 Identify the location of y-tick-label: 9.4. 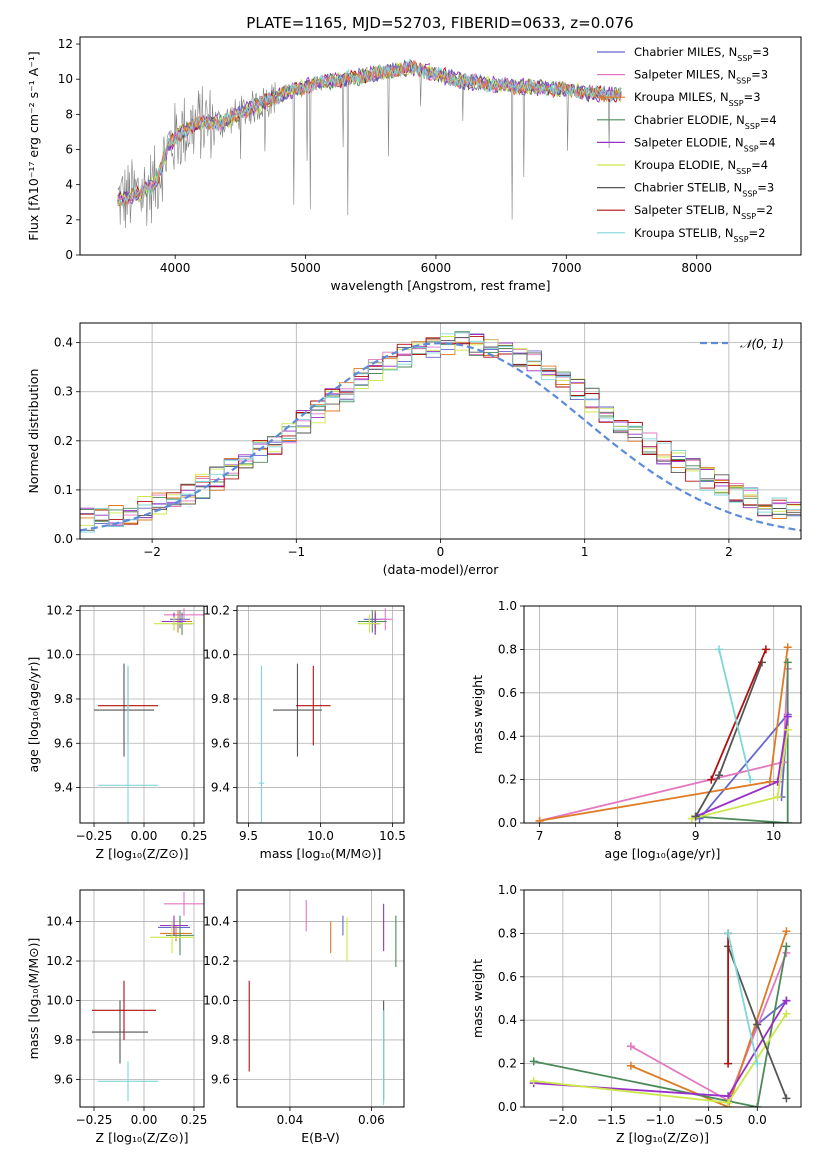
(220, 788).